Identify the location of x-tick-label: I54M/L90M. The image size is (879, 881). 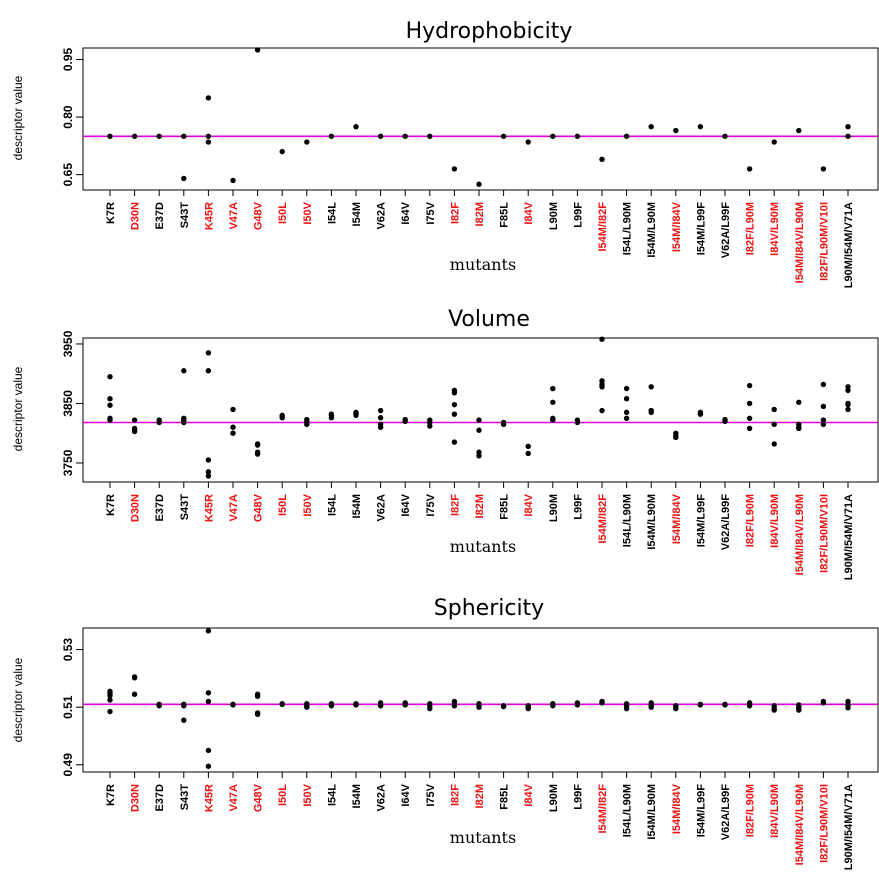
(652, 230).